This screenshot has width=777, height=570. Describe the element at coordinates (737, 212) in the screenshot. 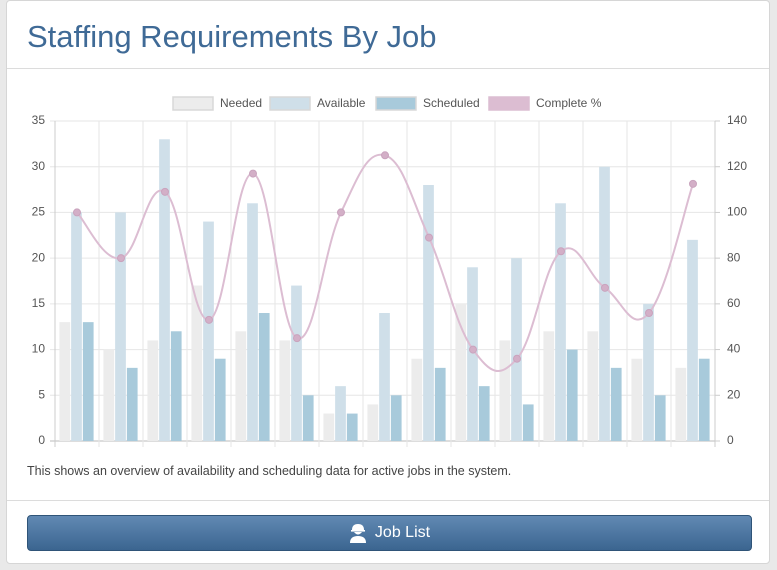

I see `y2-tick-label: 100` at that location.